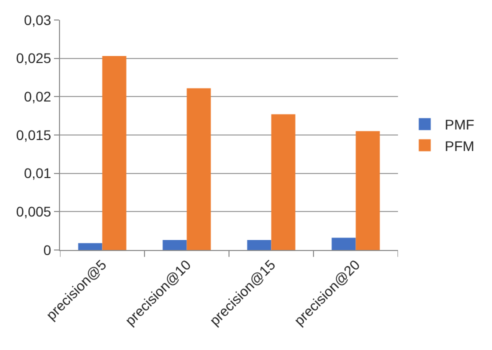 This screenshot has height=350, width=492. Describe the element at coordinates (459, 124) in the screenshot. I see `legend-label: PMF` at that location.